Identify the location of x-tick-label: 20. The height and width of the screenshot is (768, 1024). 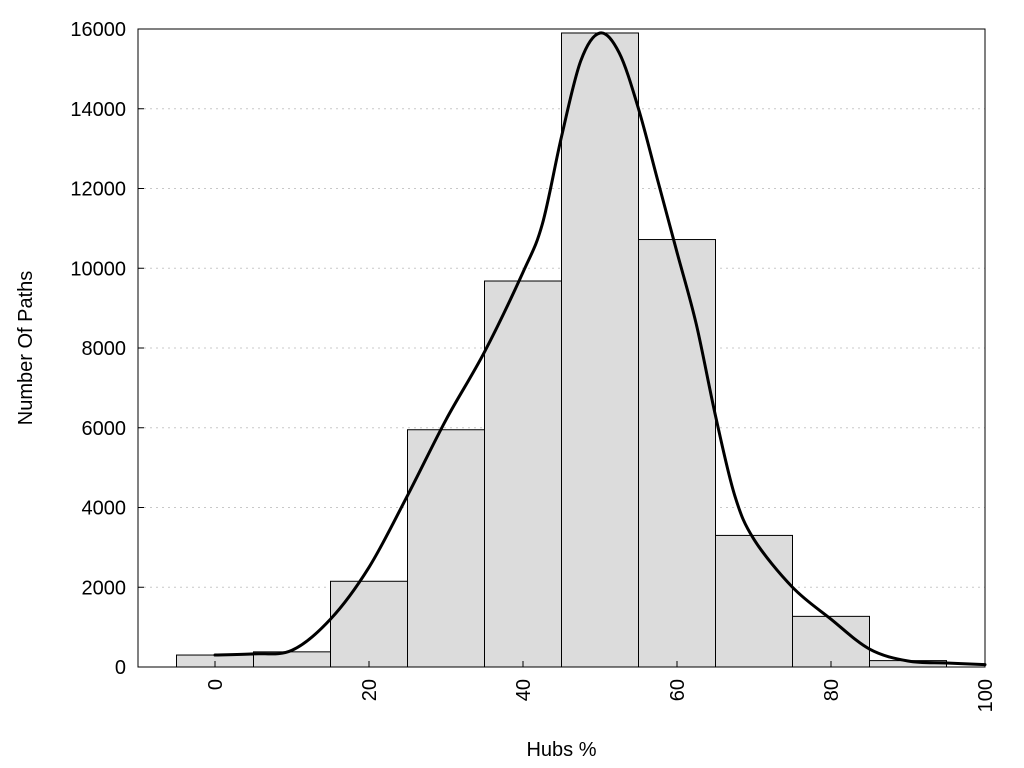
(370, 690).